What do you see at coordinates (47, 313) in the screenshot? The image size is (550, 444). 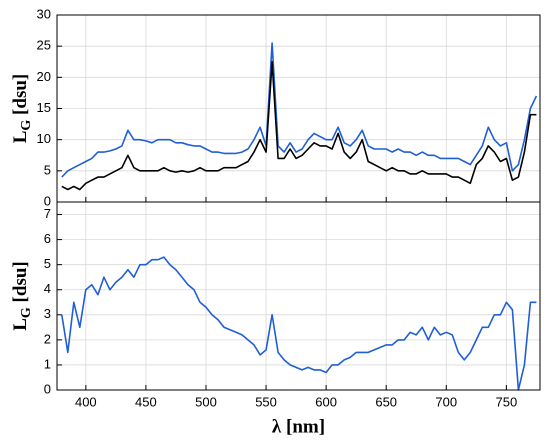 I see `y-tick-label: 3` at bounding box center [47, 313].